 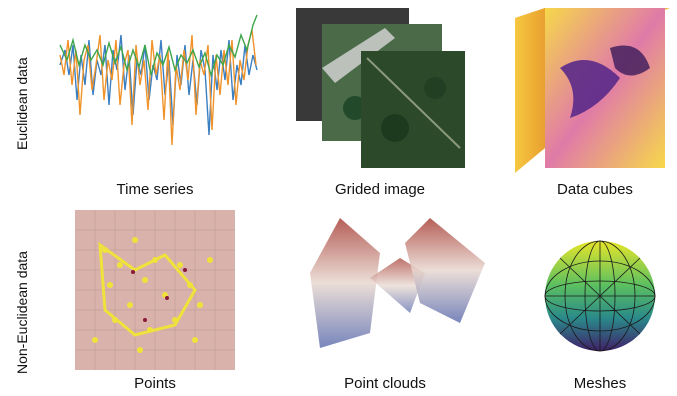 What do you see at coordinates (380, 189) in the screenshot?
I see `caption-grided-image: Grided image` at bounding box center [380, 189].